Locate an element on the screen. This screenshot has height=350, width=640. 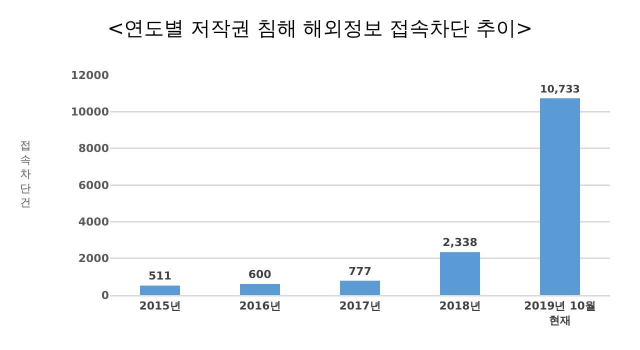
y-tick-label: 0 is located at coordinates (105, 295).